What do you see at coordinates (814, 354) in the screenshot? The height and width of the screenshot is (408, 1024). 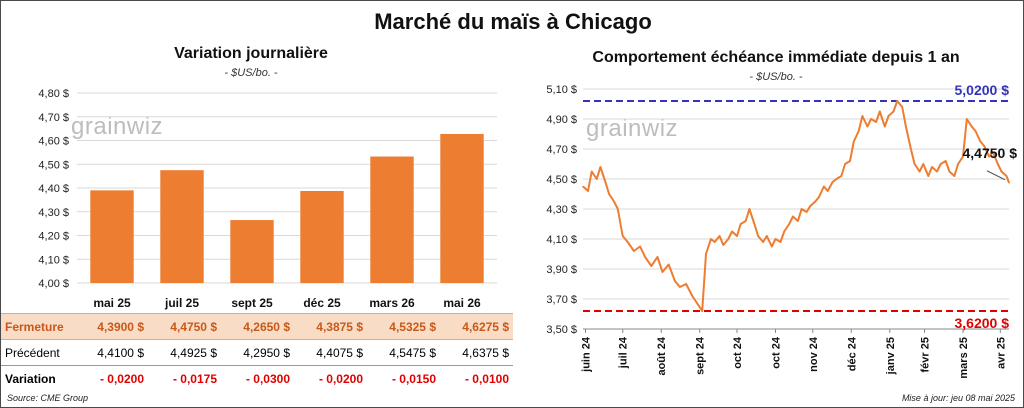 I see `x-tick-label: nov 24` at bounding box center [814, 354].